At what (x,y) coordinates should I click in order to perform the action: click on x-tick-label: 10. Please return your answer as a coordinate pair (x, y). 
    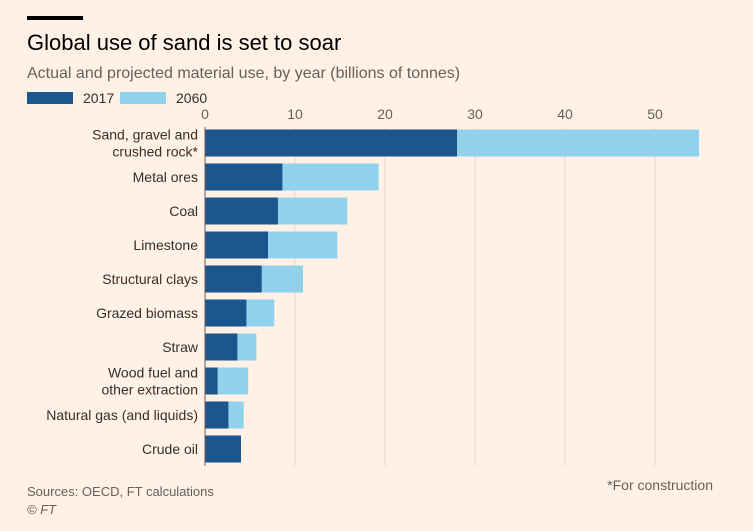
    Looking at the image, I should click on (295, 114).